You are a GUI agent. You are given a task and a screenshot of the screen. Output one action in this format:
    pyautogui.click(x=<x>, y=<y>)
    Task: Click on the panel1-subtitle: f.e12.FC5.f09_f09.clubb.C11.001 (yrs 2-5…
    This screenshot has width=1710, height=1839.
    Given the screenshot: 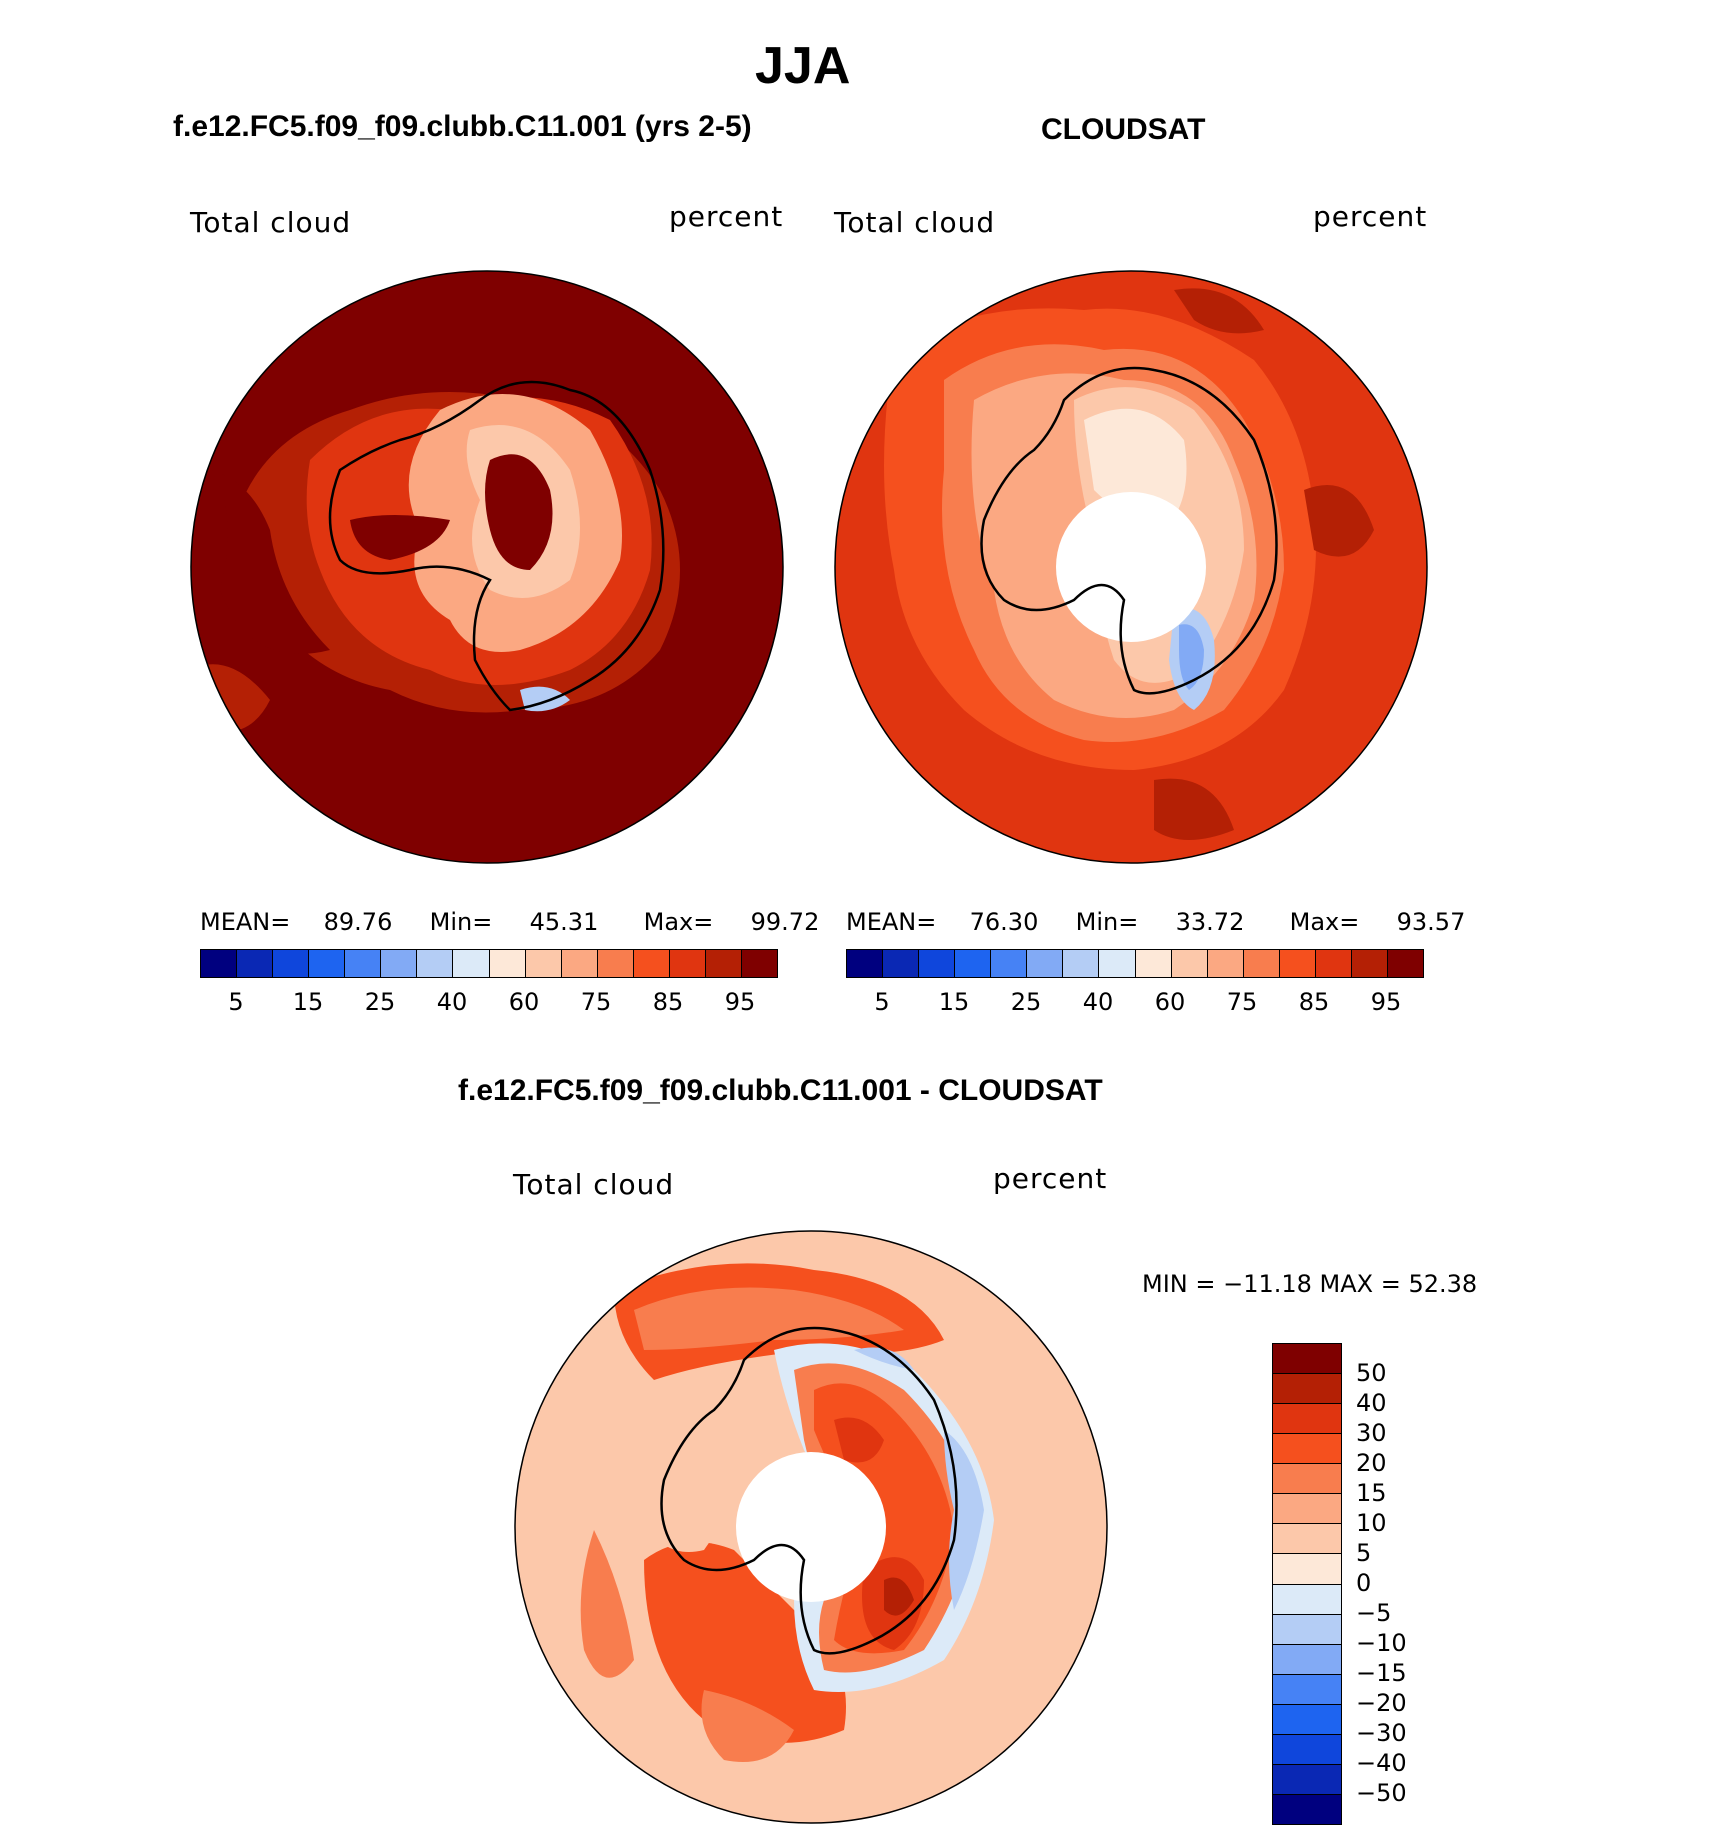 What is the action you would take?
    pyautogui.click(x=462, y=126)
    